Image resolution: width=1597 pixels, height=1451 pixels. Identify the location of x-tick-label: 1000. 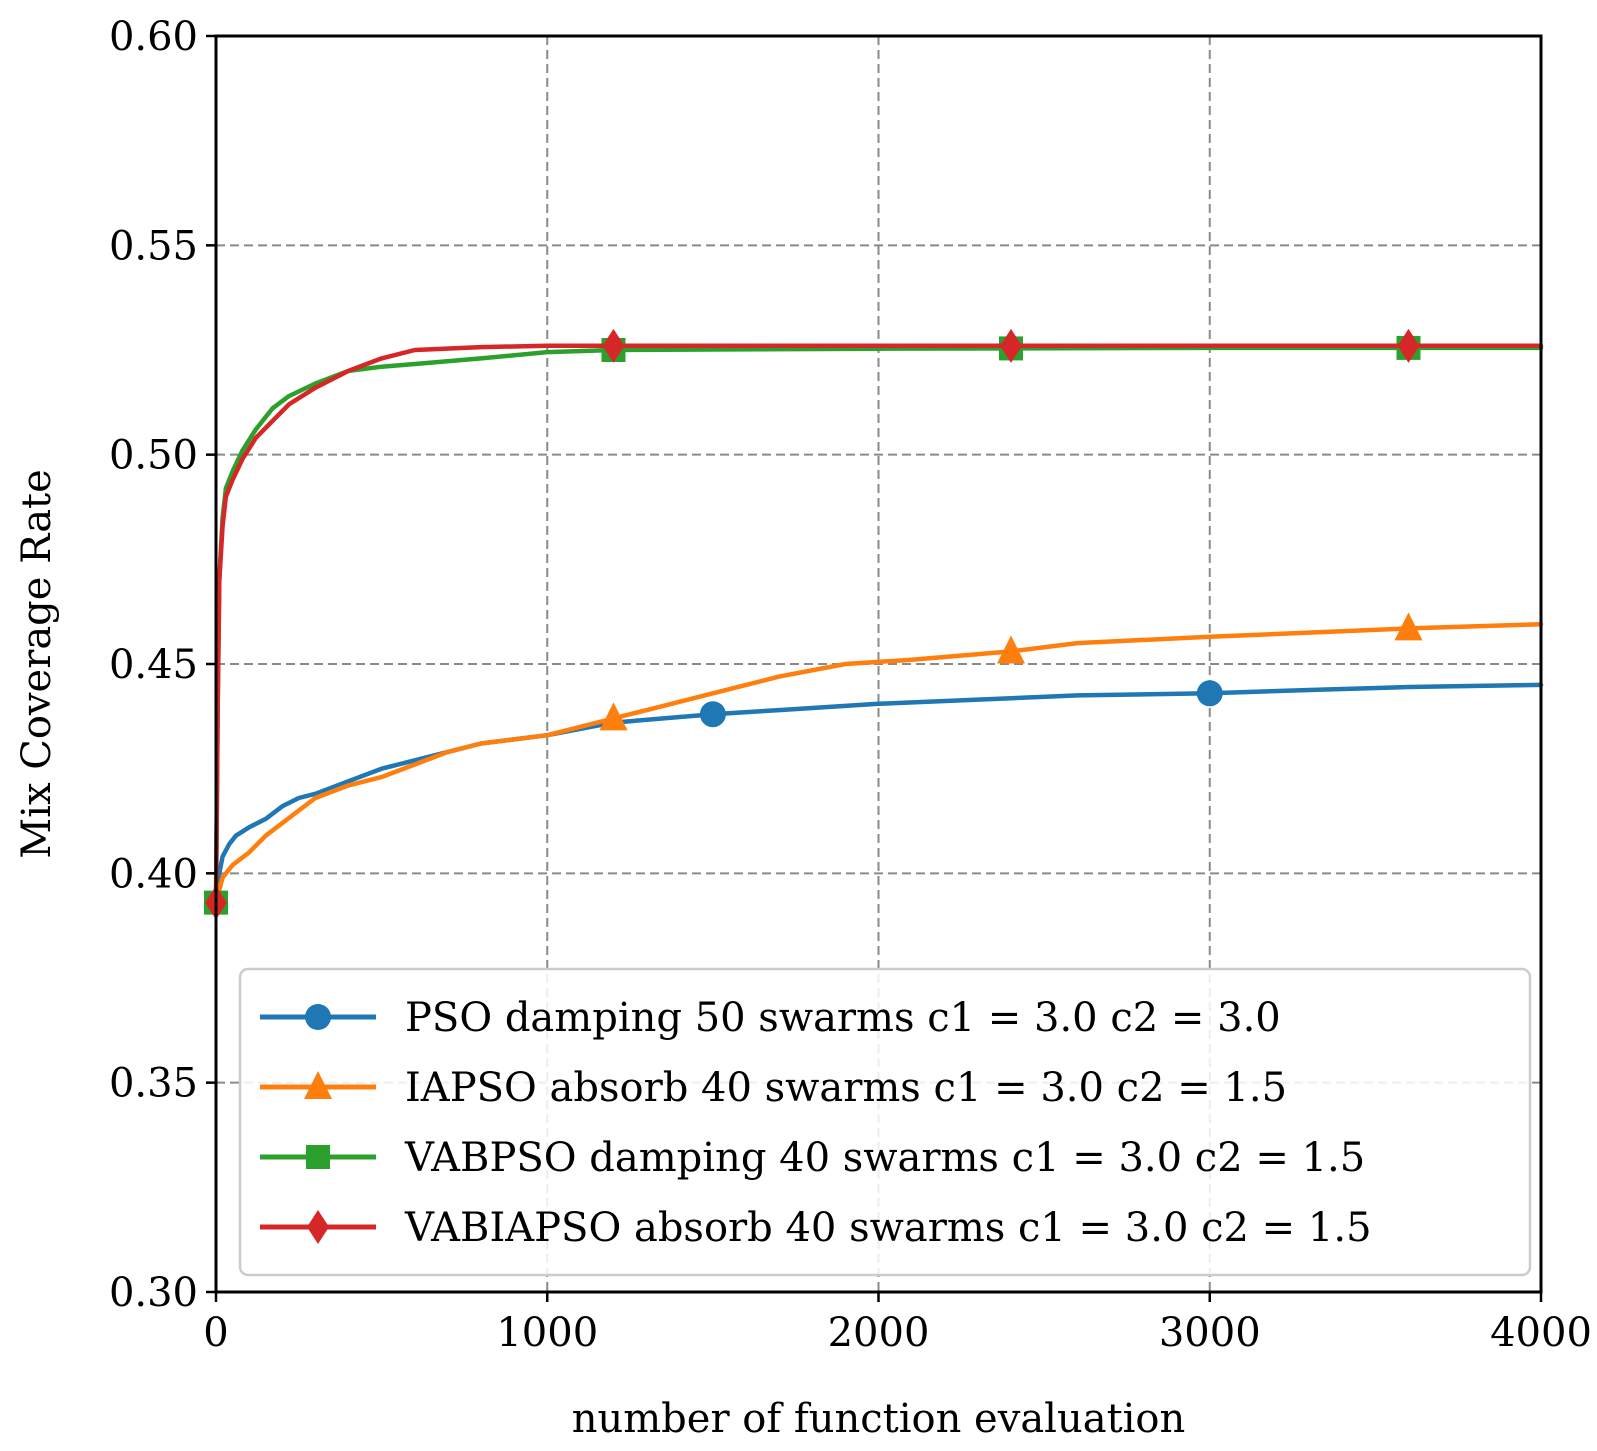
(547, 1333).